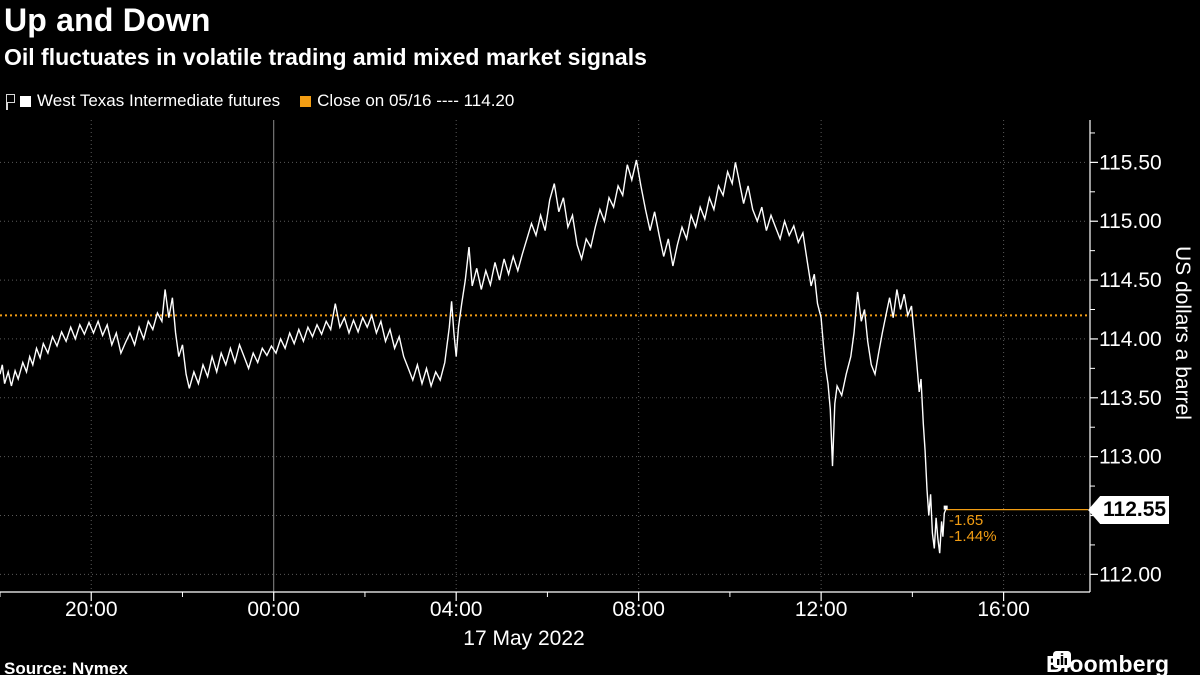 This screenshot has height=675, width=1200. I want to click on x-tick-label: 12:00, so click(821, 609).